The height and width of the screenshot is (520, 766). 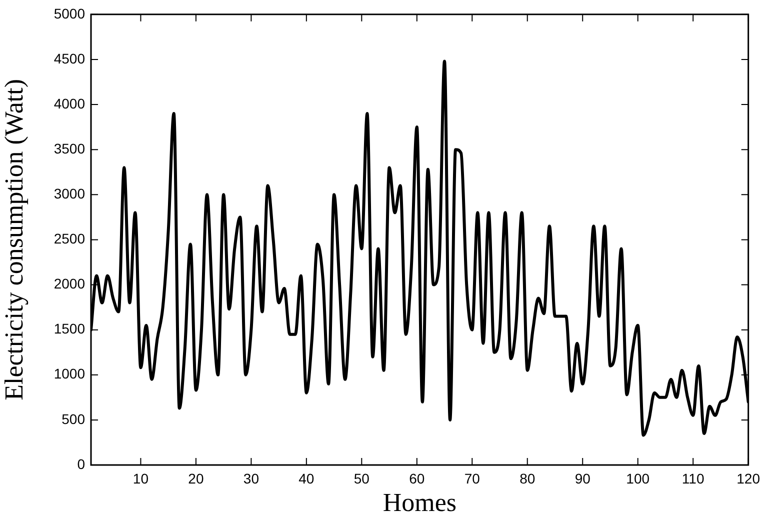 What do you see at coordinates (419, 503) in the screenshot?
I see `x-axis-title: Homes` at bounding box center [419, 503].